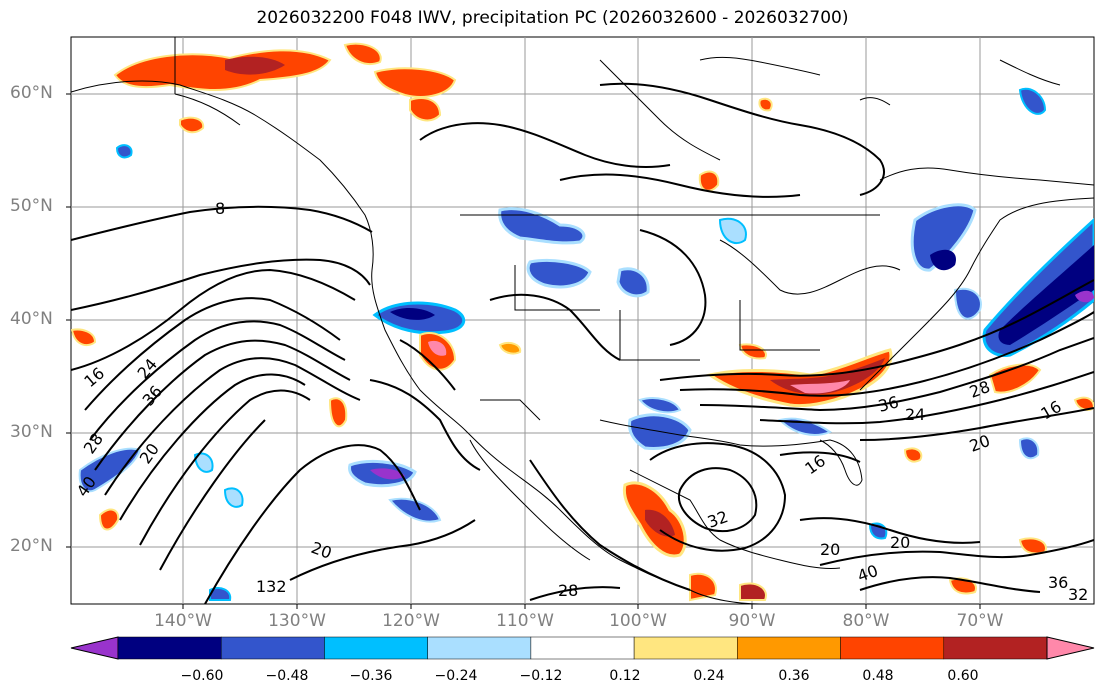 This screenshot has height=698, width=1105. I want to click on lat-label-50n: 50°N, so click(31, 206).